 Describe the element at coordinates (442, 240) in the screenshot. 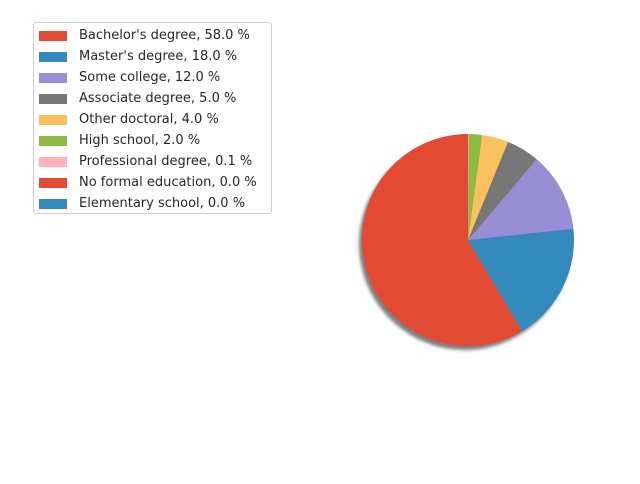

I see `pie-slice-bachelor-s-degree` at that location.